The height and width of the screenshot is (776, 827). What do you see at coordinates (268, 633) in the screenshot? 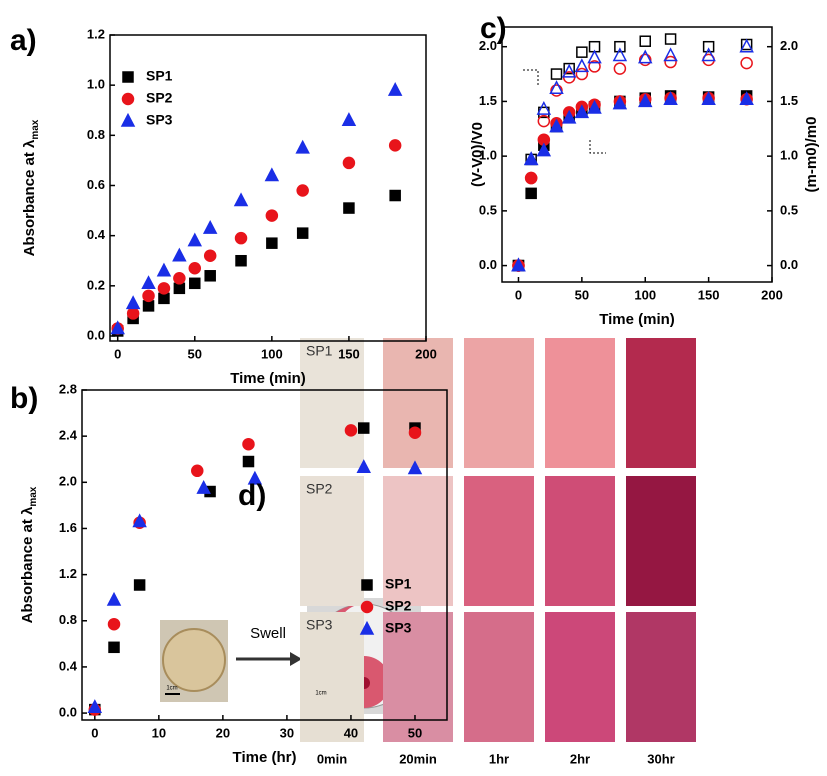
I see `annotation: Swell` at bounding box center [268, 633].